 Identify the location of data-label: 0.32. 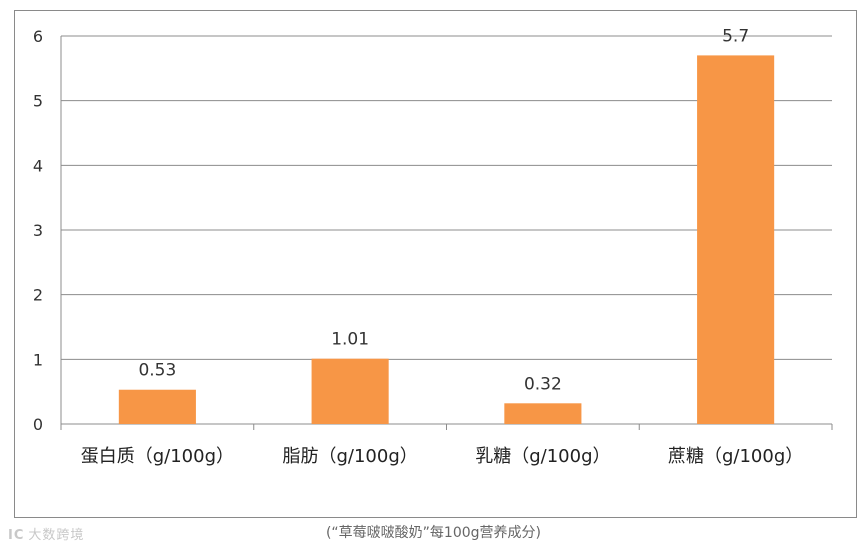
(543, 384).